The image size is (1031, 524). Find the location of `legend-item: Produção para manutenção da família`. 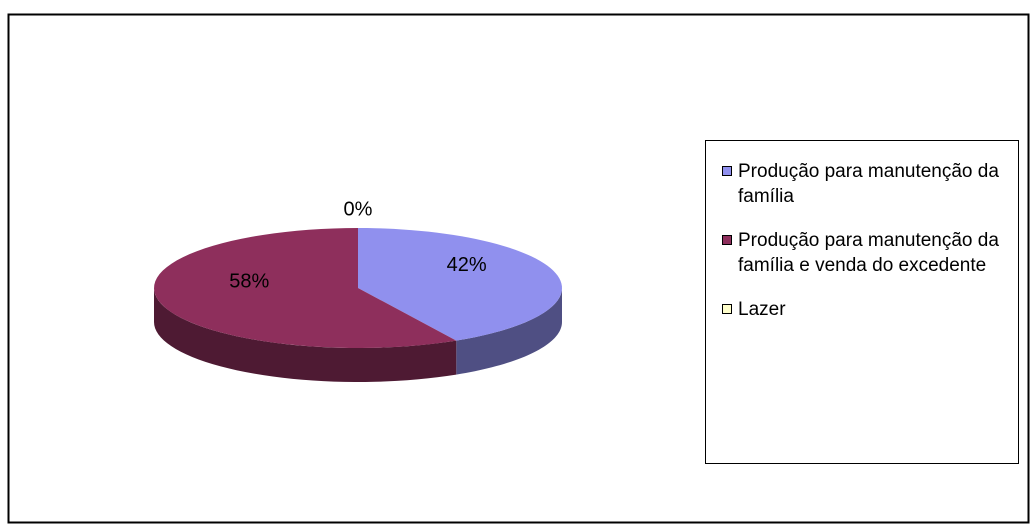

legend-item: Produção para manutenção da família is located at coordinates (864, 184).